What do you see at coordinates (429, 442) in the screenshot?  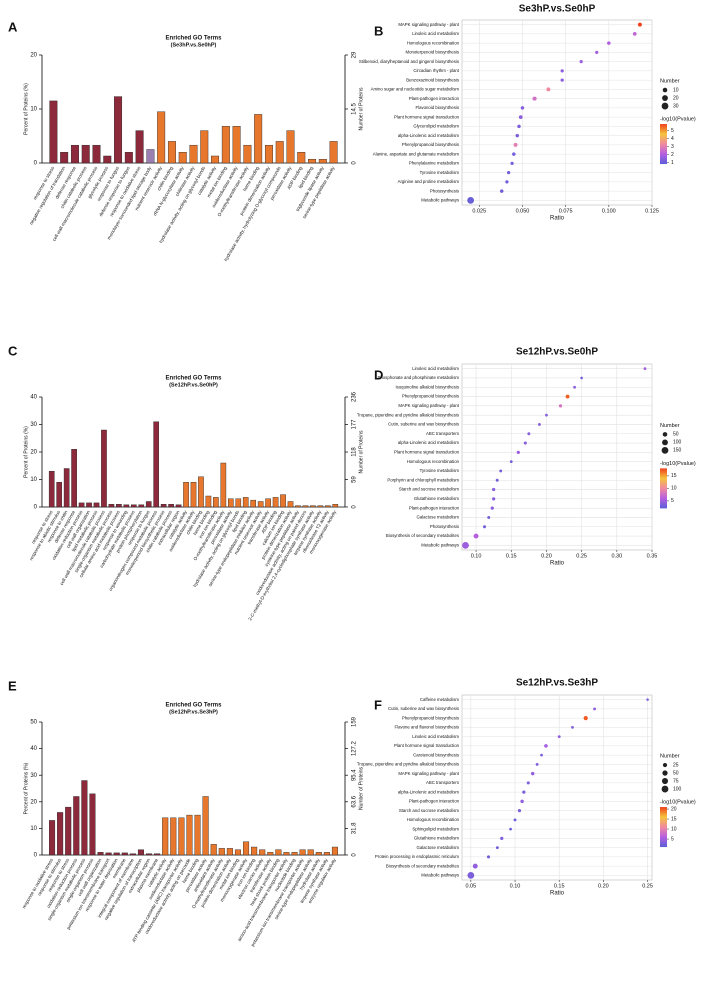 I see `y-tick-label: alpha-Linolenic acid metabolism` at bounding box center [429, 442].